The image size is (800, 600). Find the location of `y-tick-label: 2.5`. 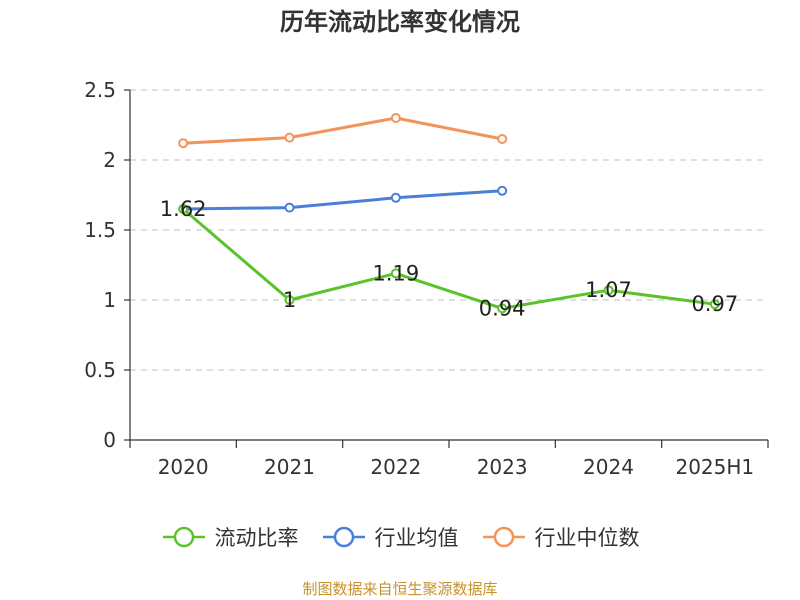

y-tick-label: 2.5 is located at coordinates (100, 90).